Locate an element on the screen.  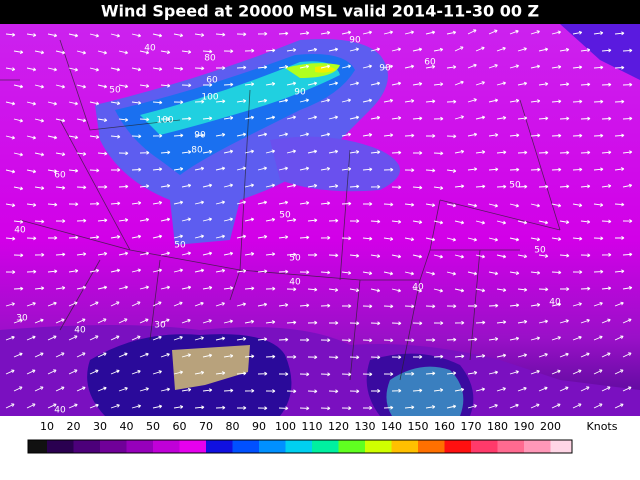
colorbar-tick-label: 80 is located at coordinates (233, 426).